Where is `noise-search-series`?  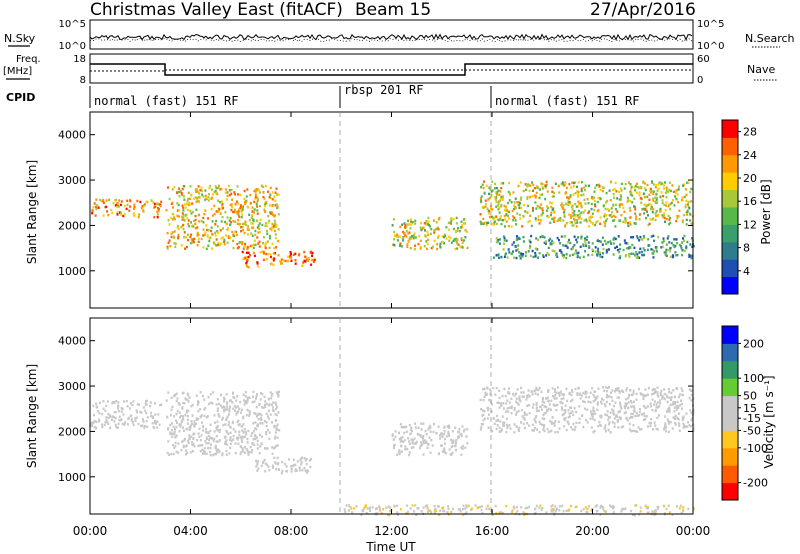 noise-search-series is located at coordinates (391, 40).